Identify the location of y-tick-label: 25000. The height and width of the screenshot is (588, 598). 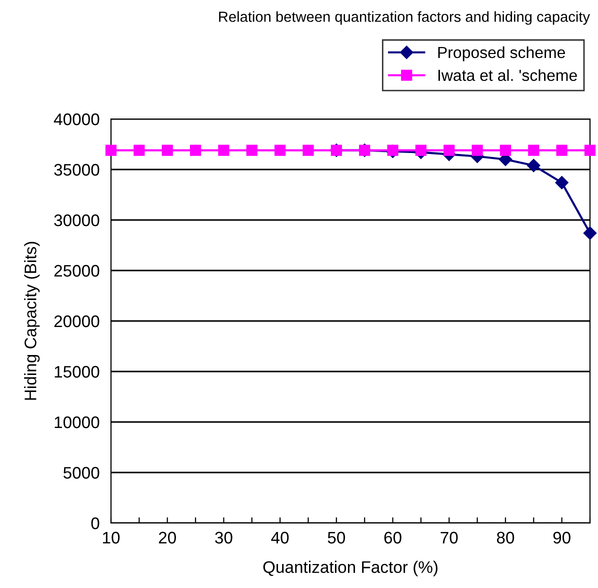
(77, 270).